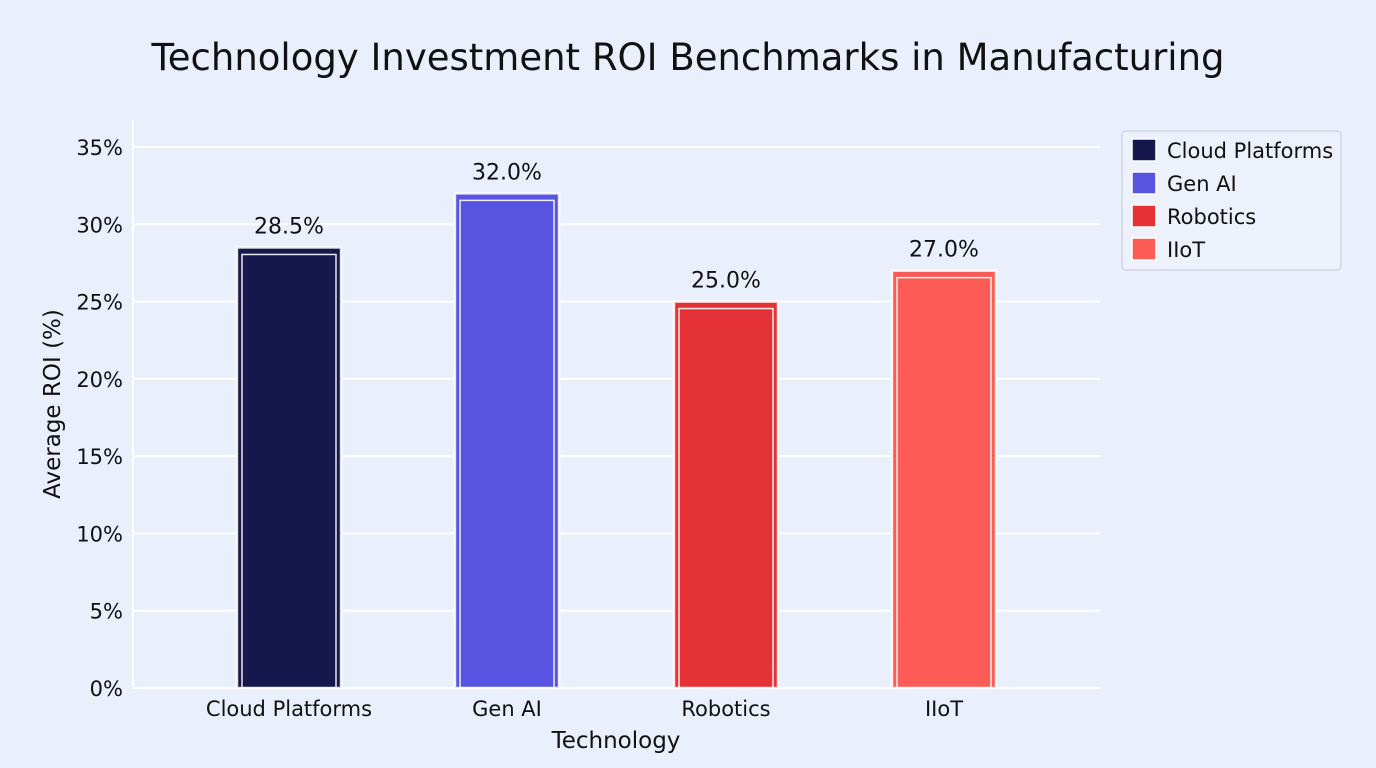 This screenshot has width=1376, height=768. I want to click on data-label: 28.5%, so click(289, 226).